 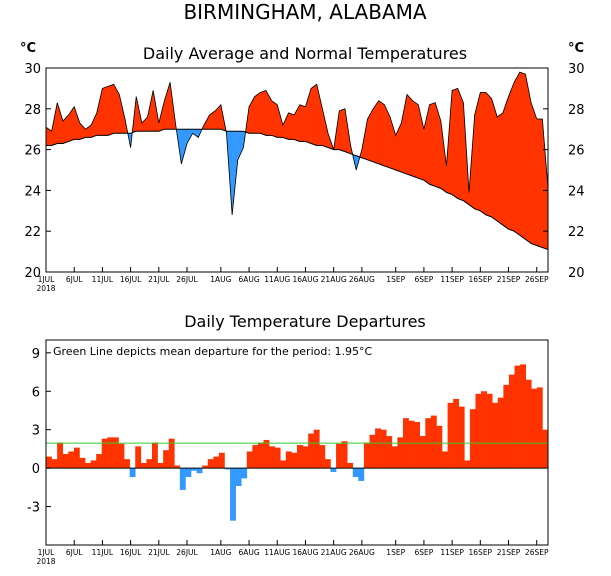 What do you see at coordinates (395, 279) in the screenshot?
I see `top-x-tick-label: 1SEP` at bounding box center [395, 279].